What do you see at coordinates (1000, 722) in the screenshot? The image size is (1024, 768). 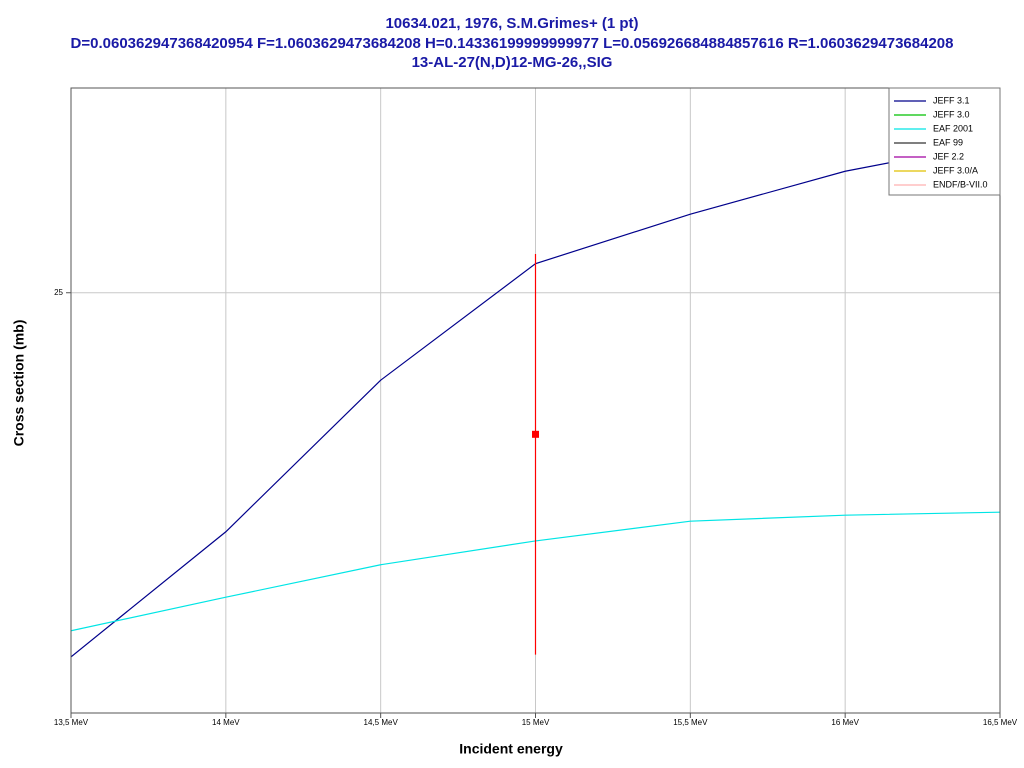 I see `x-tick-label: 16,5 MeV` at bounding box center [1000, 722].